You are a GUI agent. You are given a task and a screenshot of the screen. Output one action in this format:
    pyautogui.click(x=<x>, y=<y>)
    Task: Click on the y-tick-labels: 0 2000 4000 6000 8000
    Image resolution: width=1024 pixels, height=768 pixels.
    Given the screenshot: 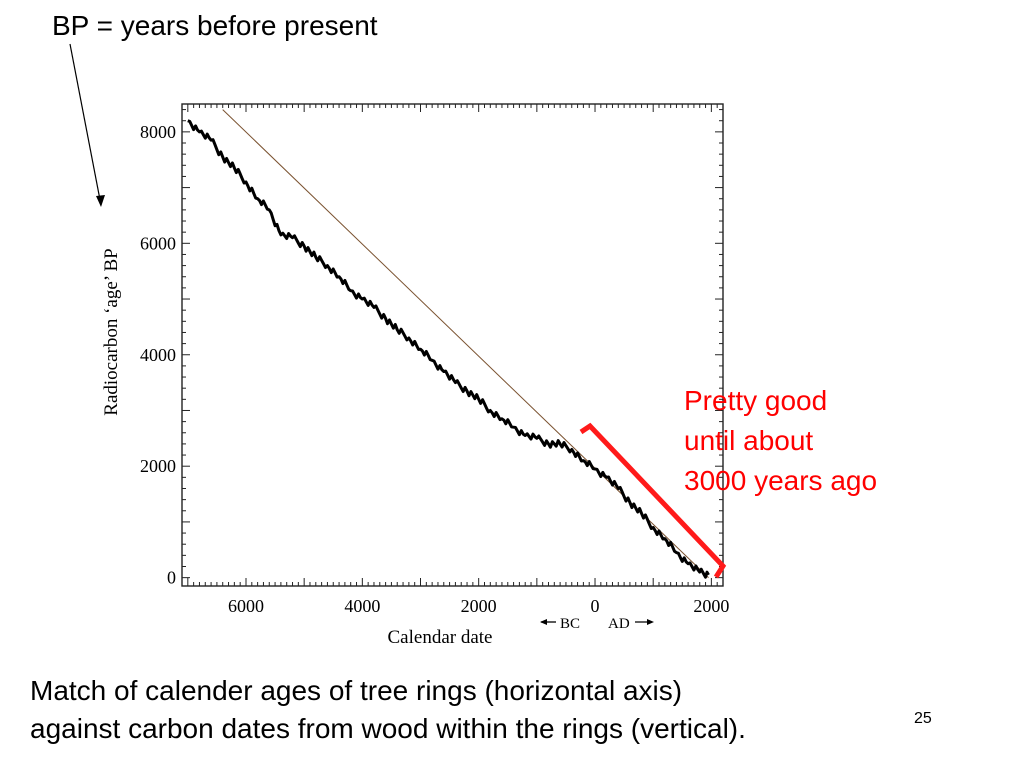 What is the action you would take?
    pyautogui.click(x=158, y=355)
    